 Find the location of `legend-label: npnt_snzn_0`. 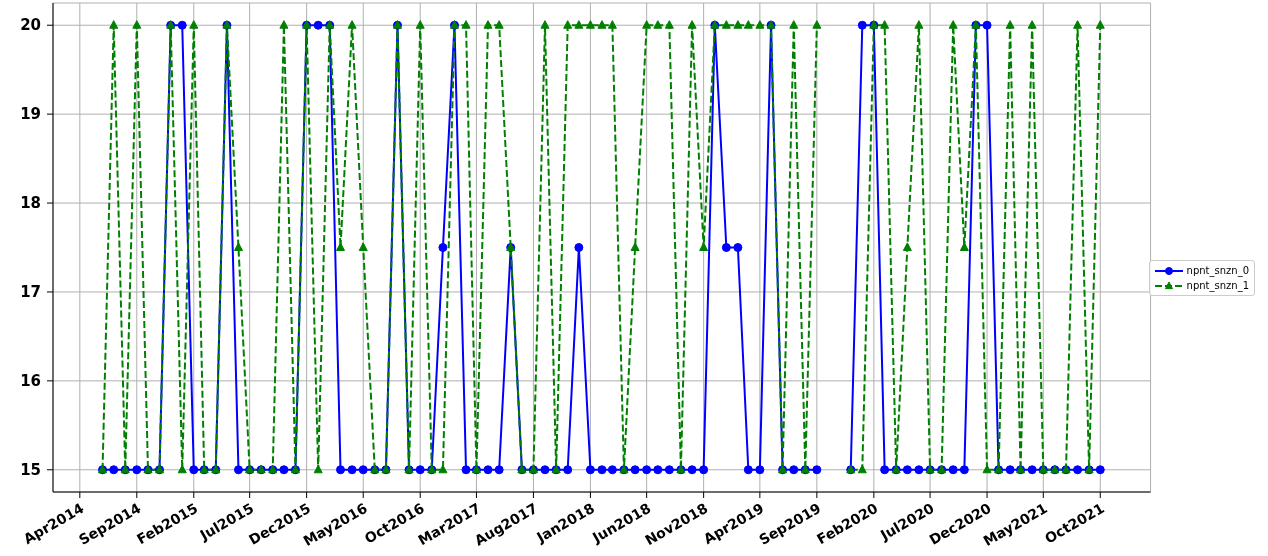

legend-label: npnt_snzn_0 is located at coordinates (1217, 270).